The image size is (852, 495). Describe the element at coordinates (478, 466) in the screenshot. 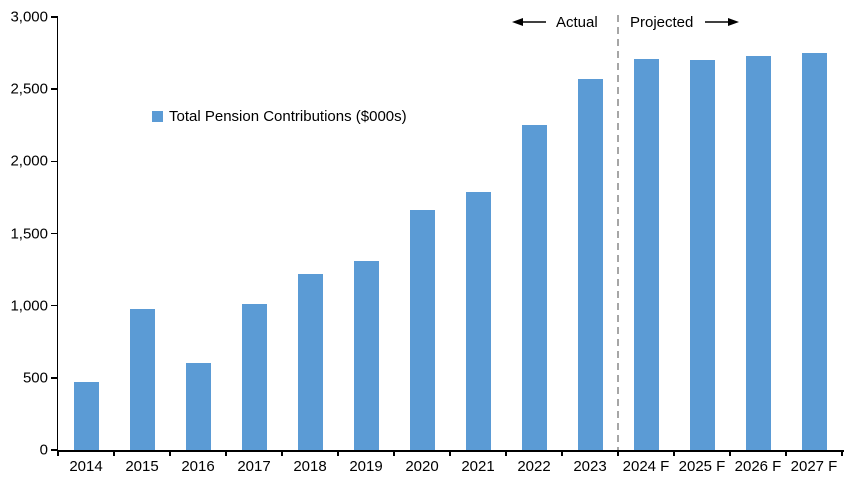

I see `x-axis-tick-label: 2021` at that location.